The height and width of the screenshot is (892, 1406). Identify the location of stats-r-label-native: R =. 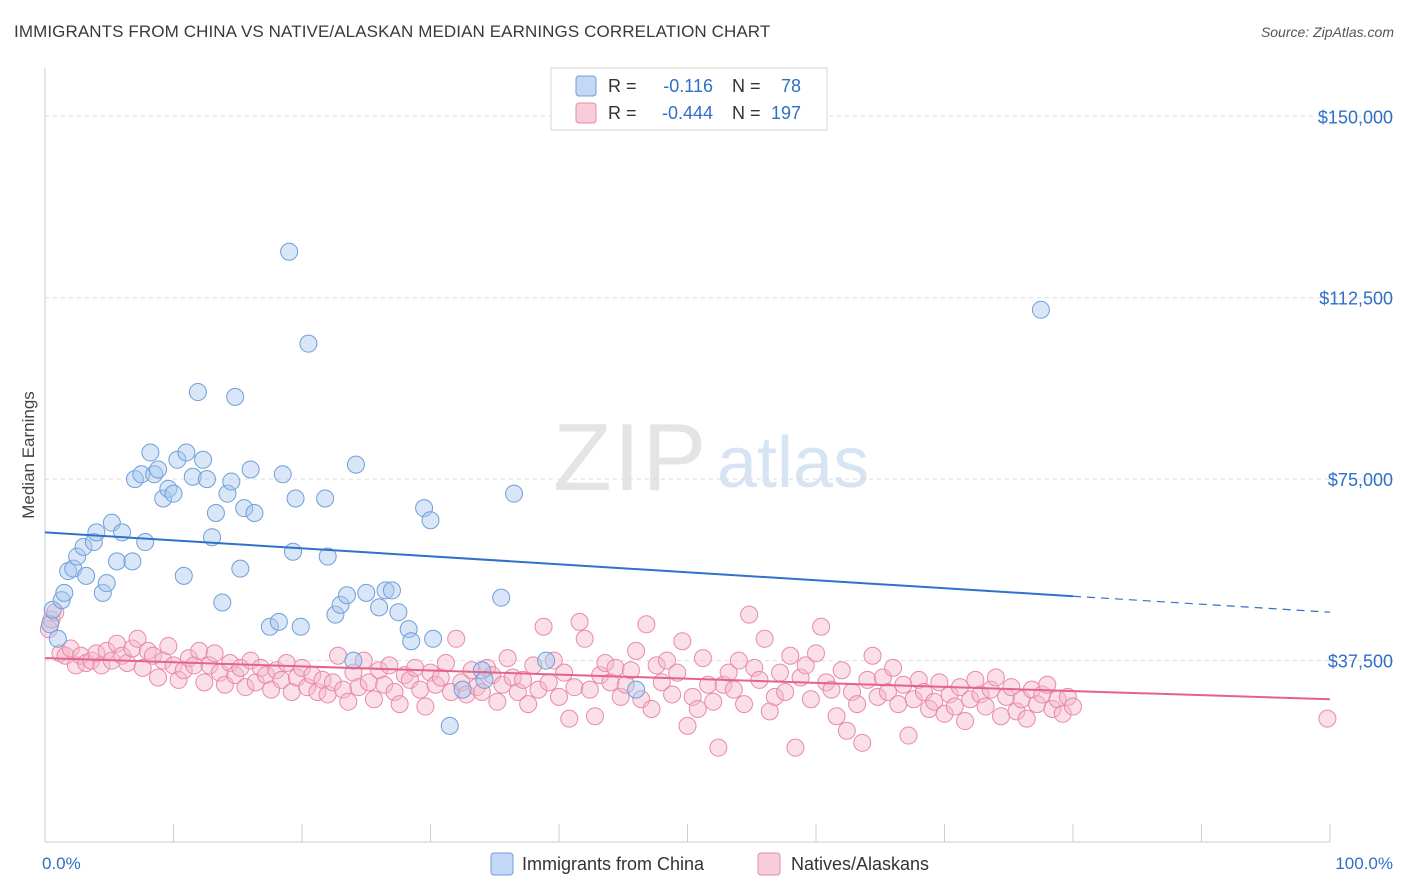
(622, 113).